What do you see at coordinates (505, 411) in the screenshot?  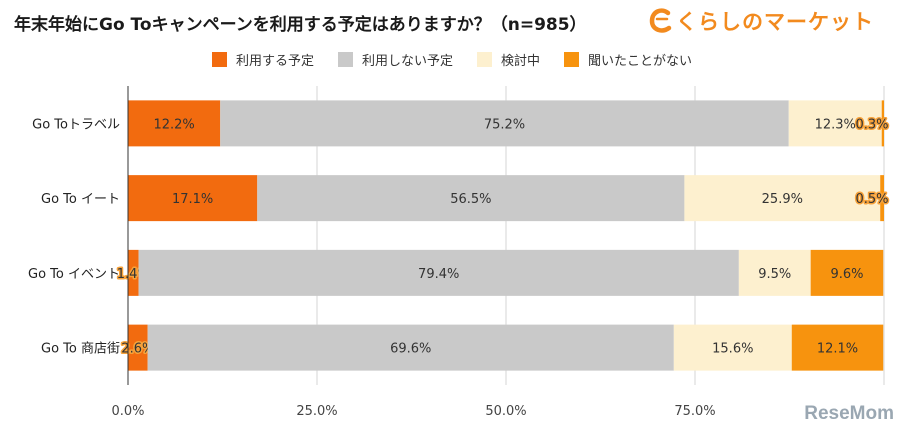 I see `x-tick-label: 50.0%` at bounding box center [505, 411].